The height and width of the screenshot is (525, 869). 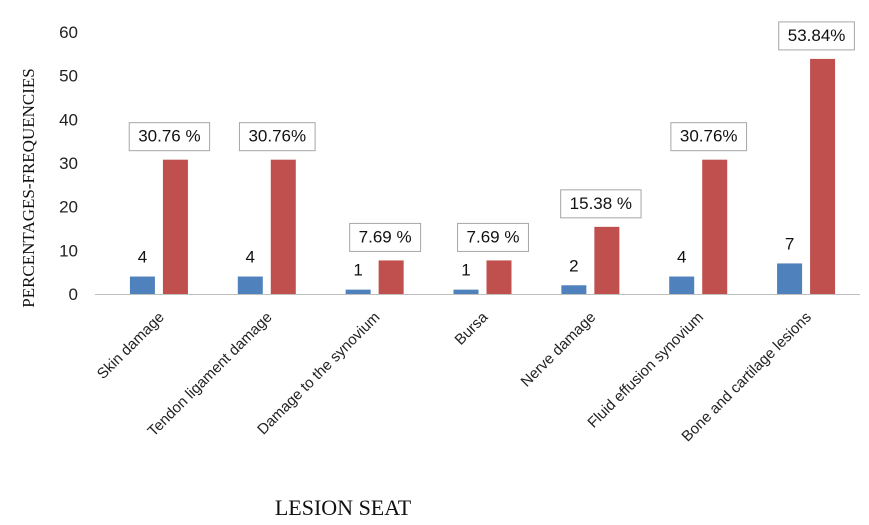 I want to click on count-data-label: 2, so click(x=573, y=265).